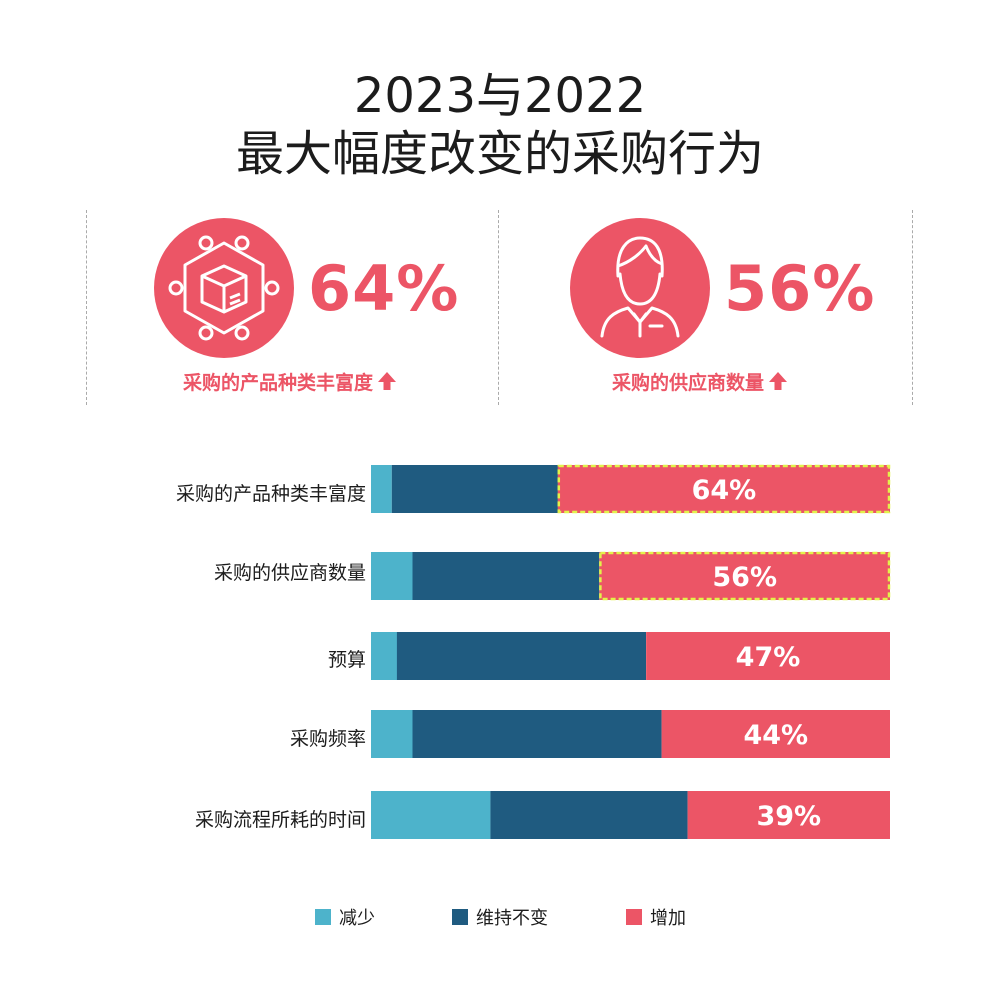 The image size is (1000, 984). What do you see at coordinates (224, 288) in the screenshot?
I see `product-network-icon` at bounding box center [224, 288].